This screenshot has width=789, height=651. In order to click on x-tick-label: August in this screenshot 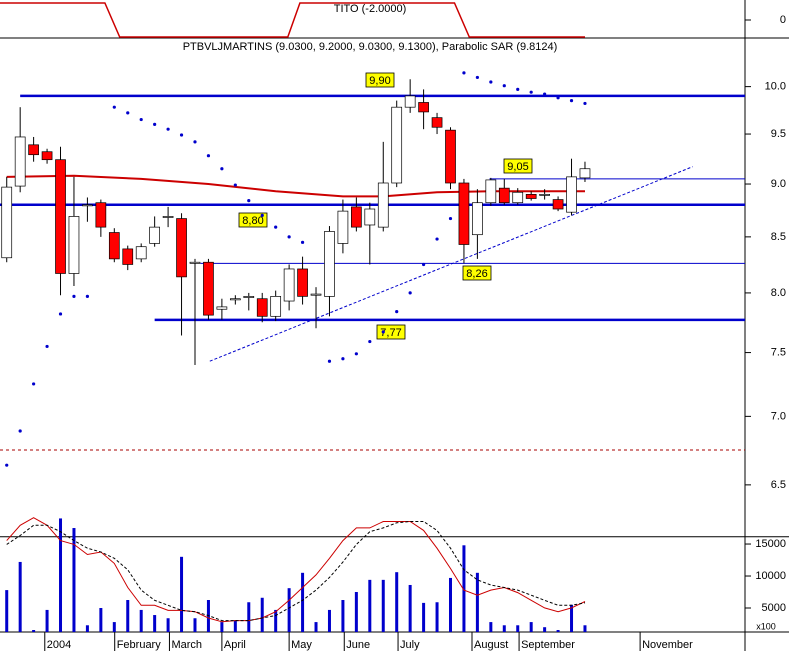, I will do `click(491, 645)`.